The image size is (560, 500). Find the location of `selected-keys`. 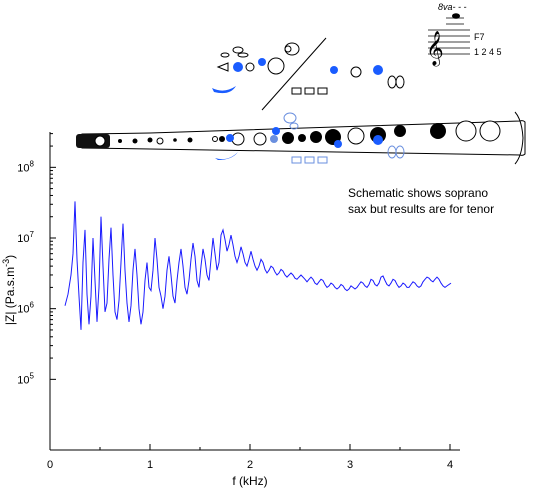

selected-keys is located at coordinates (299, 143).